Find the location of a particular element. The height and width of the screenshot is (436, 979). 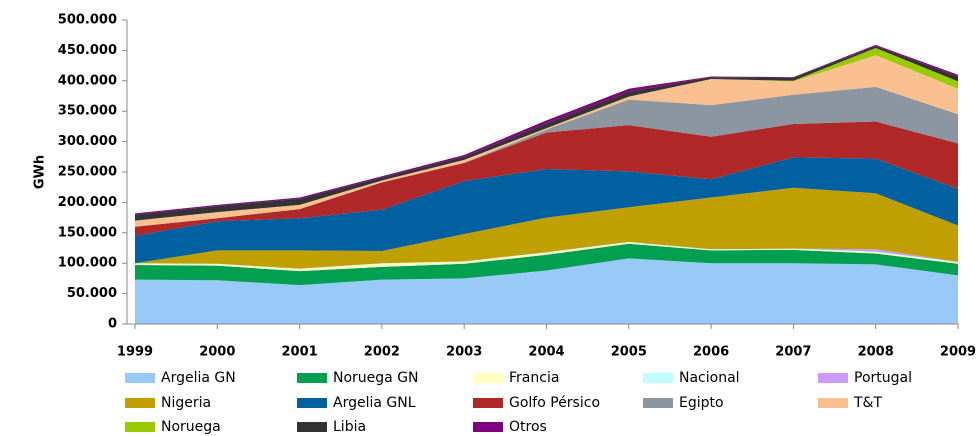

x-tick-label: 2007 is located at coordinates (793, 352).